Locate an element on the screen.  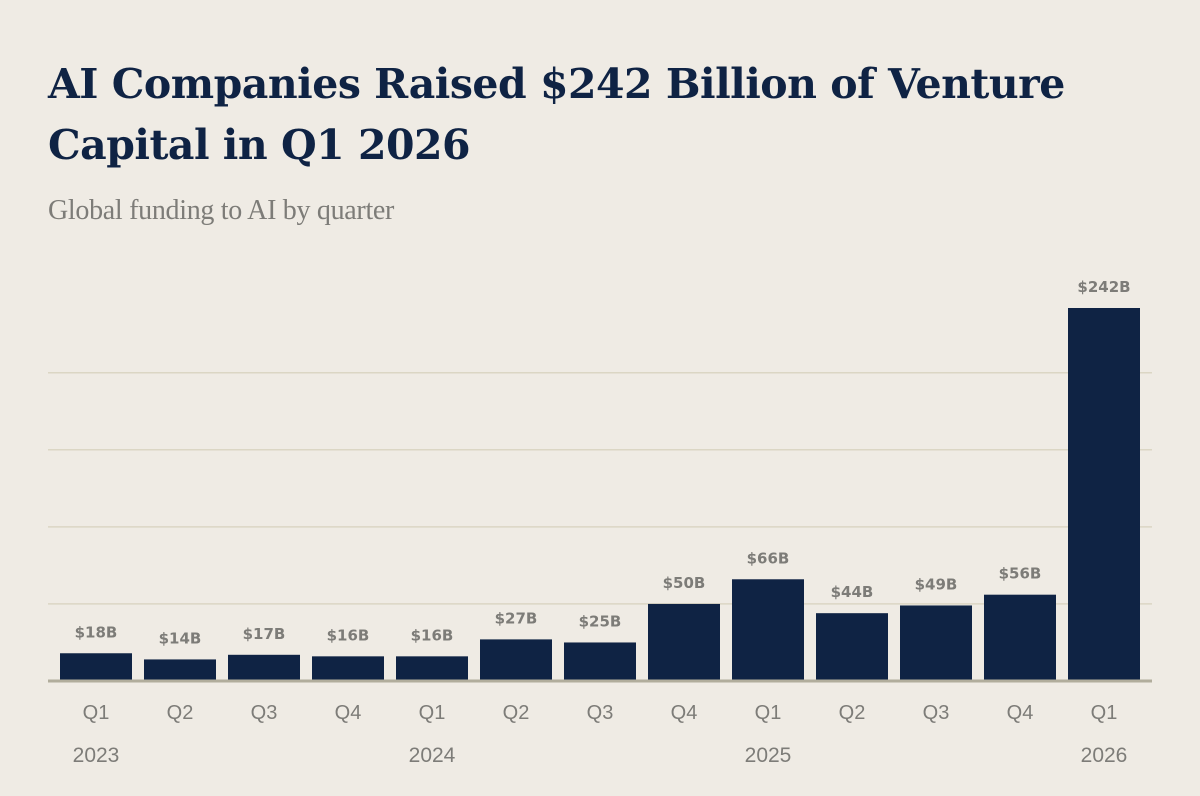
data-label: $17B is located at coordinates (264, 634).